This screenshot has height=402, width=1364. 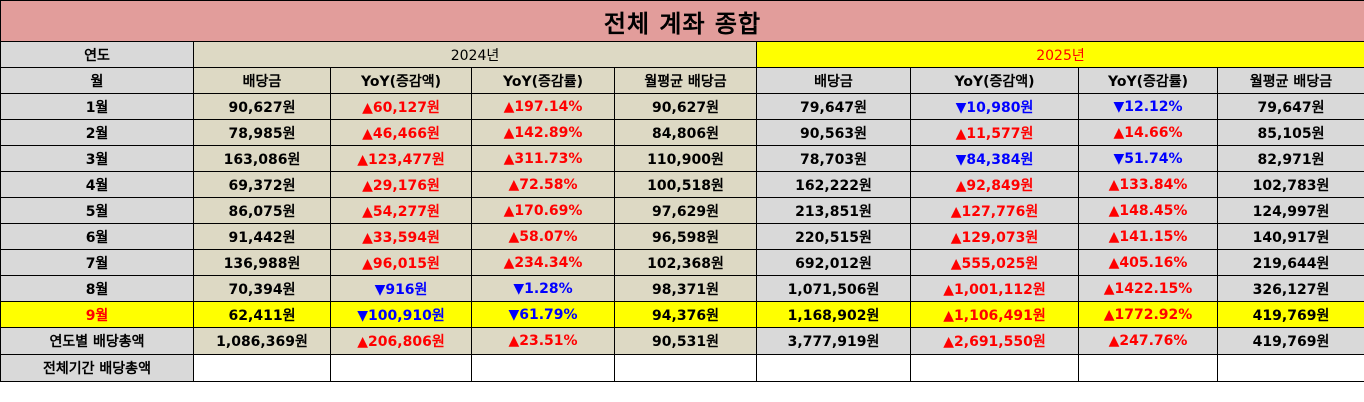 What do you see at coordinates (401, 236) in the screenshot?
I see `yoy-amount-2024: ▲33,594원` at bounding box center [401, 236].